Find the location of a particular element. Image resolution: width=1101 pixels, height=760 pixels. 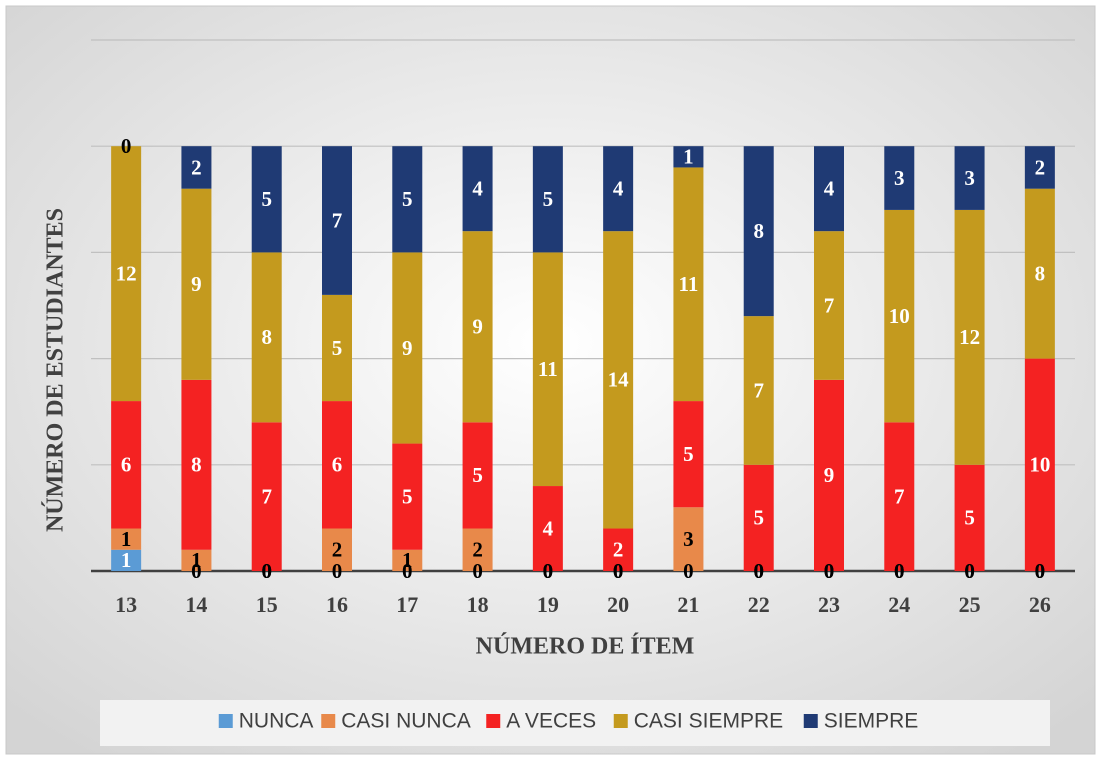

x-tick-label: 13 is located at coordinates (126, 604).